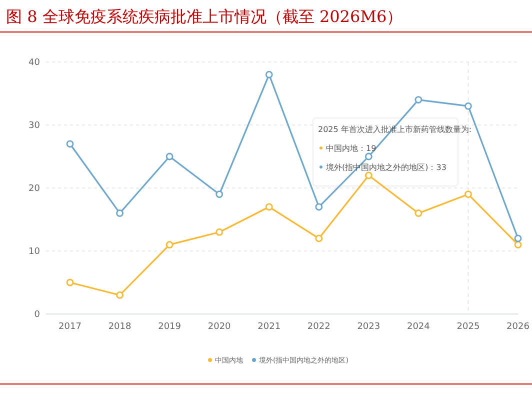 Image resolution: width=532 pixels, height=413 pixels. I want to click on x-tick-label: 2022, so click(318, 327).